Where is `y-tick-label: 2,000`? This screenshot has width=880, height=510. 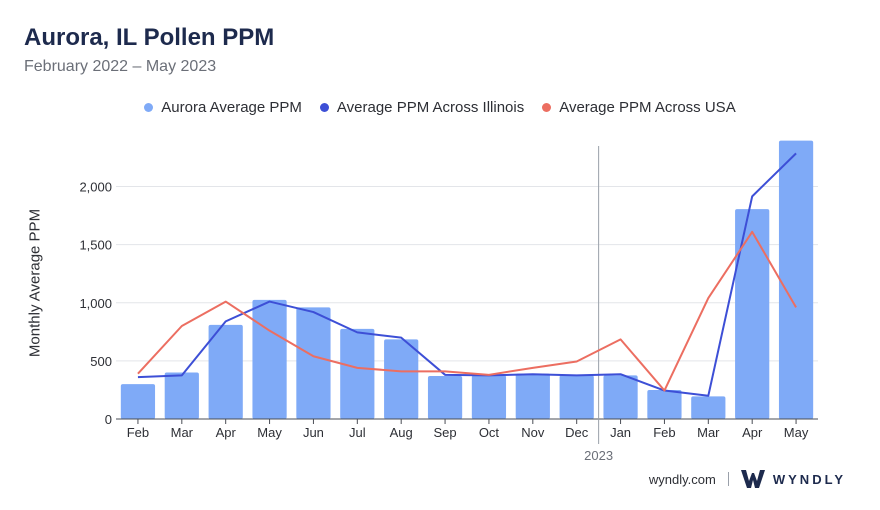 y-tick-label: 2,000 is located at coordinates (95, 187).